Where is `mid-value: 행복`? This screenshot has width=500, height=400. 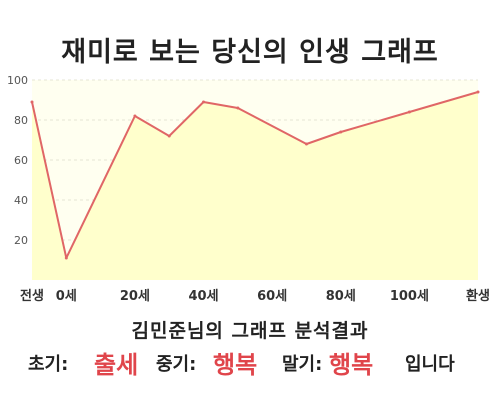
mid-value: 행복 is located at coordinates (235, 365).